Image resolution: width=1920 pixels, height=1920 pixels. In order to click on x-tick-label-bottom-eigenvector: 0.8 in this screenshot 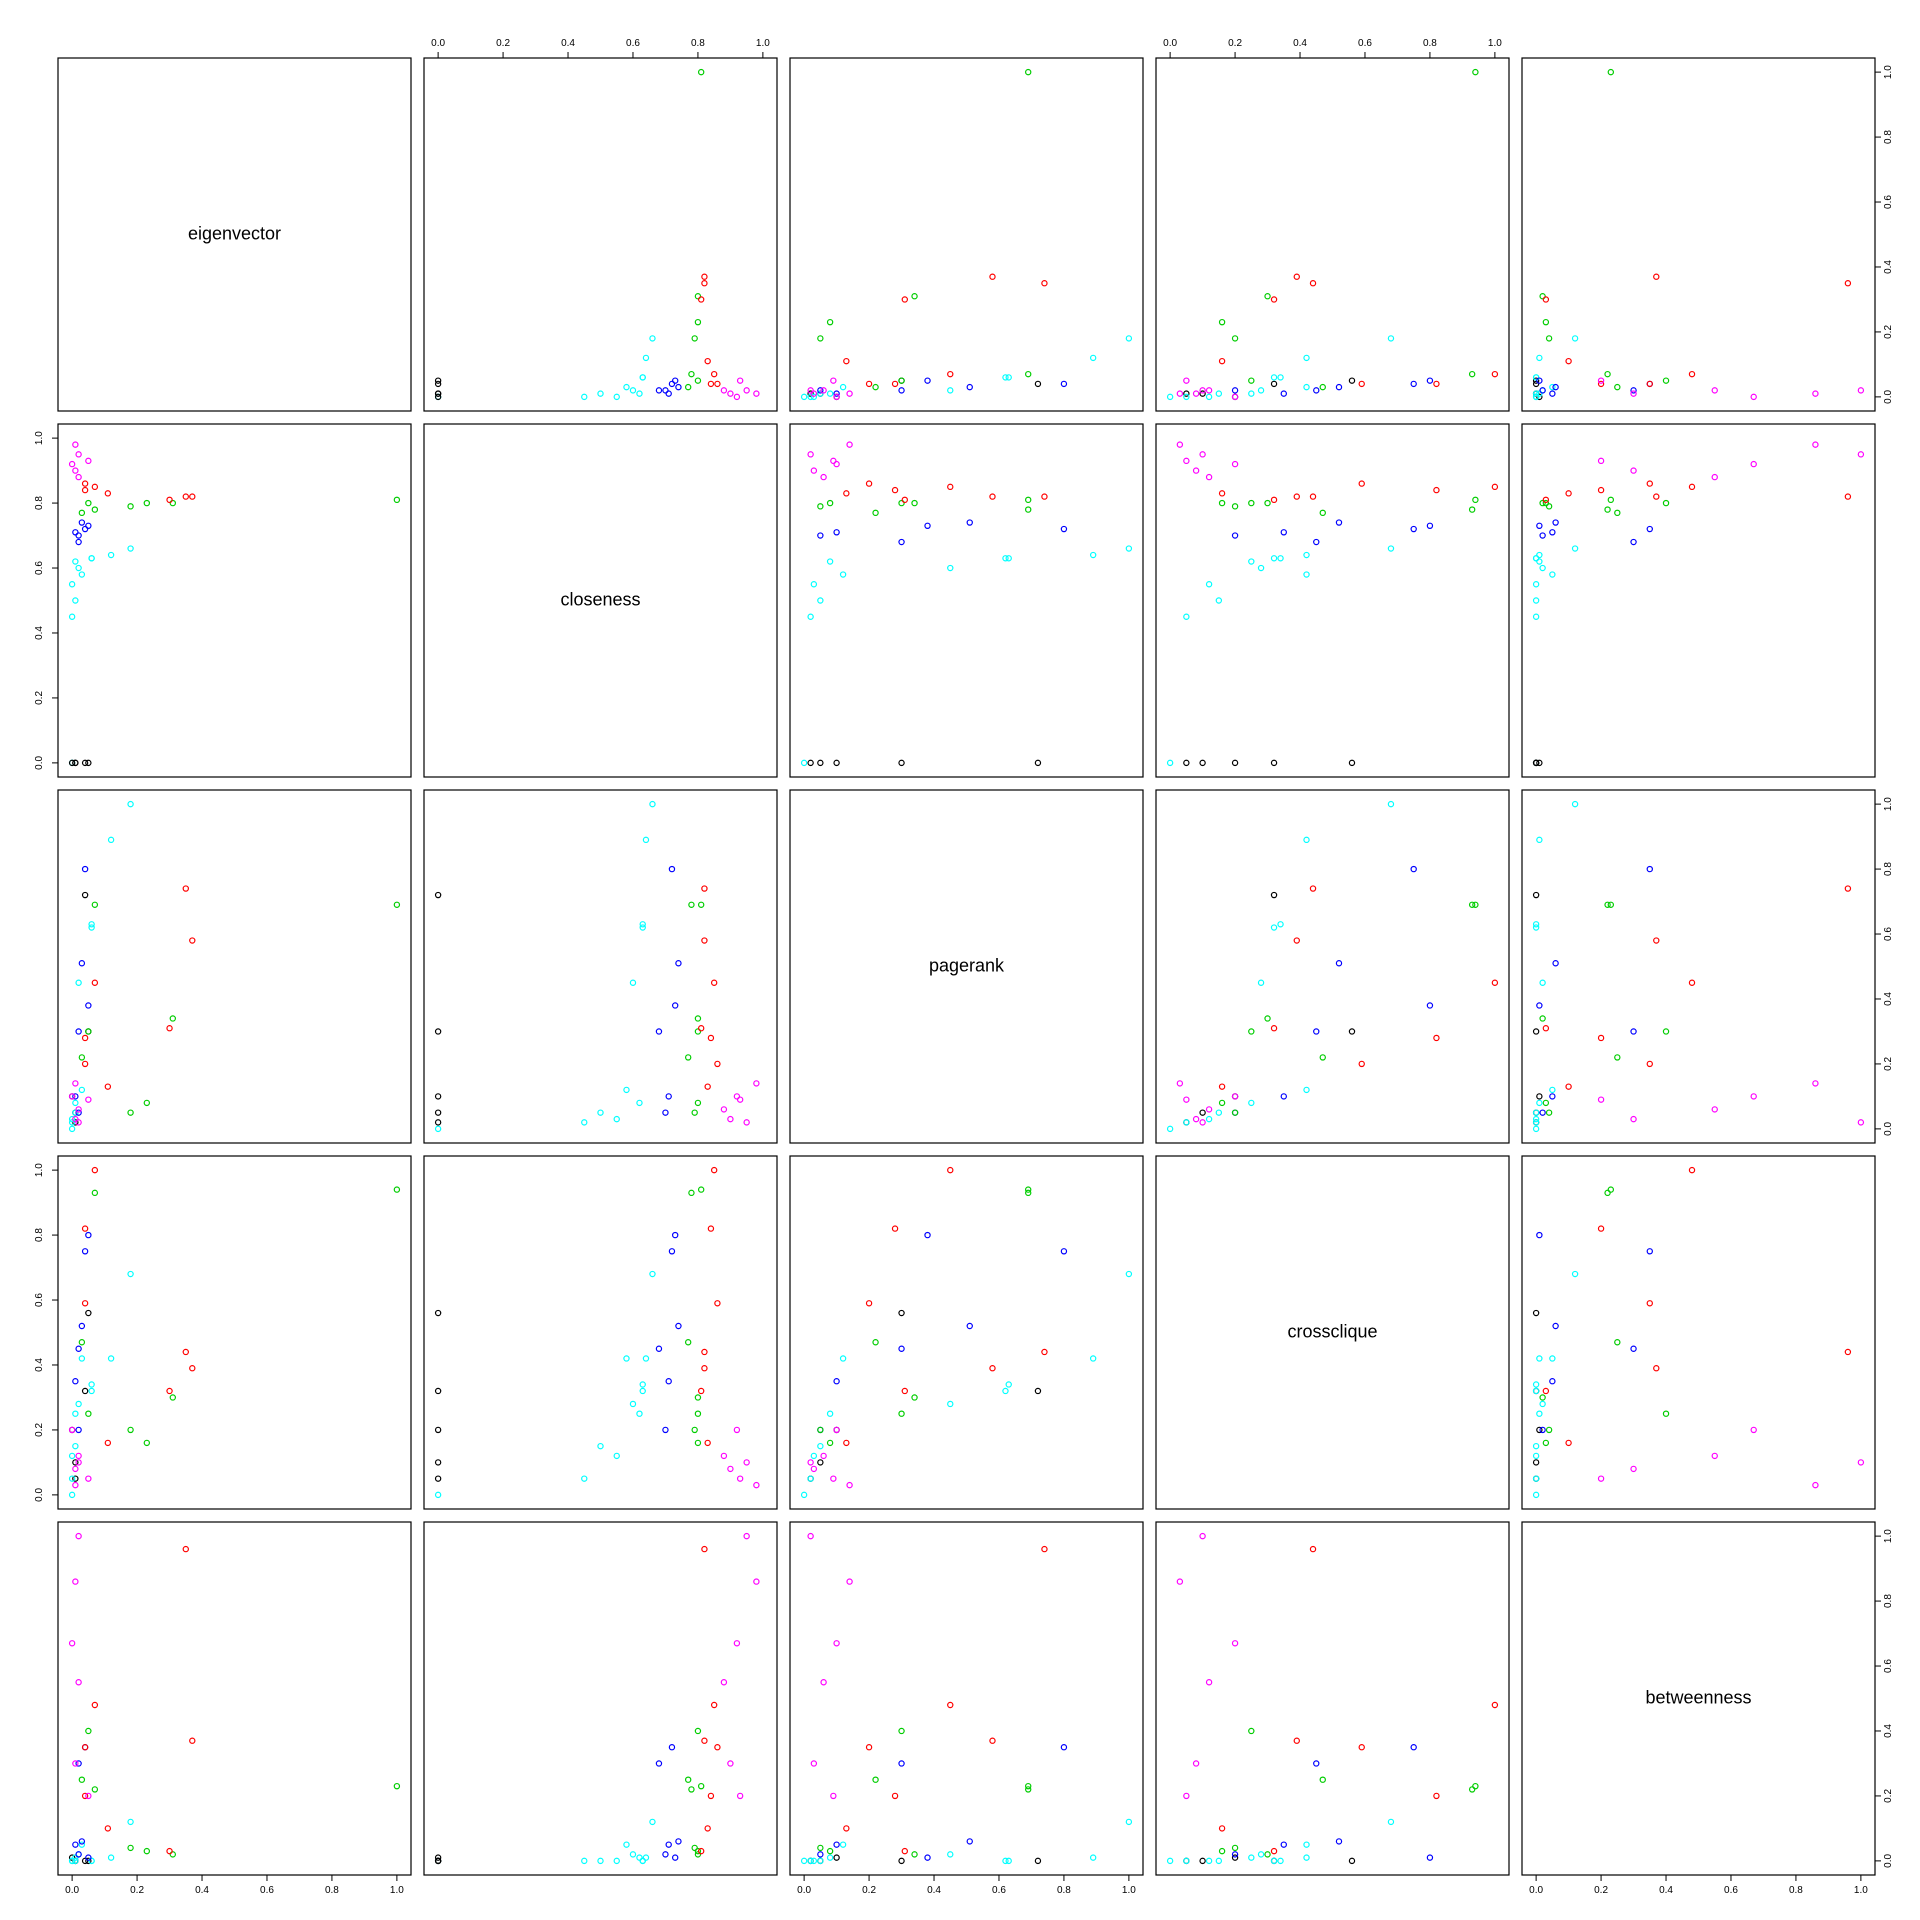, I will do `click(332, 1890)`.